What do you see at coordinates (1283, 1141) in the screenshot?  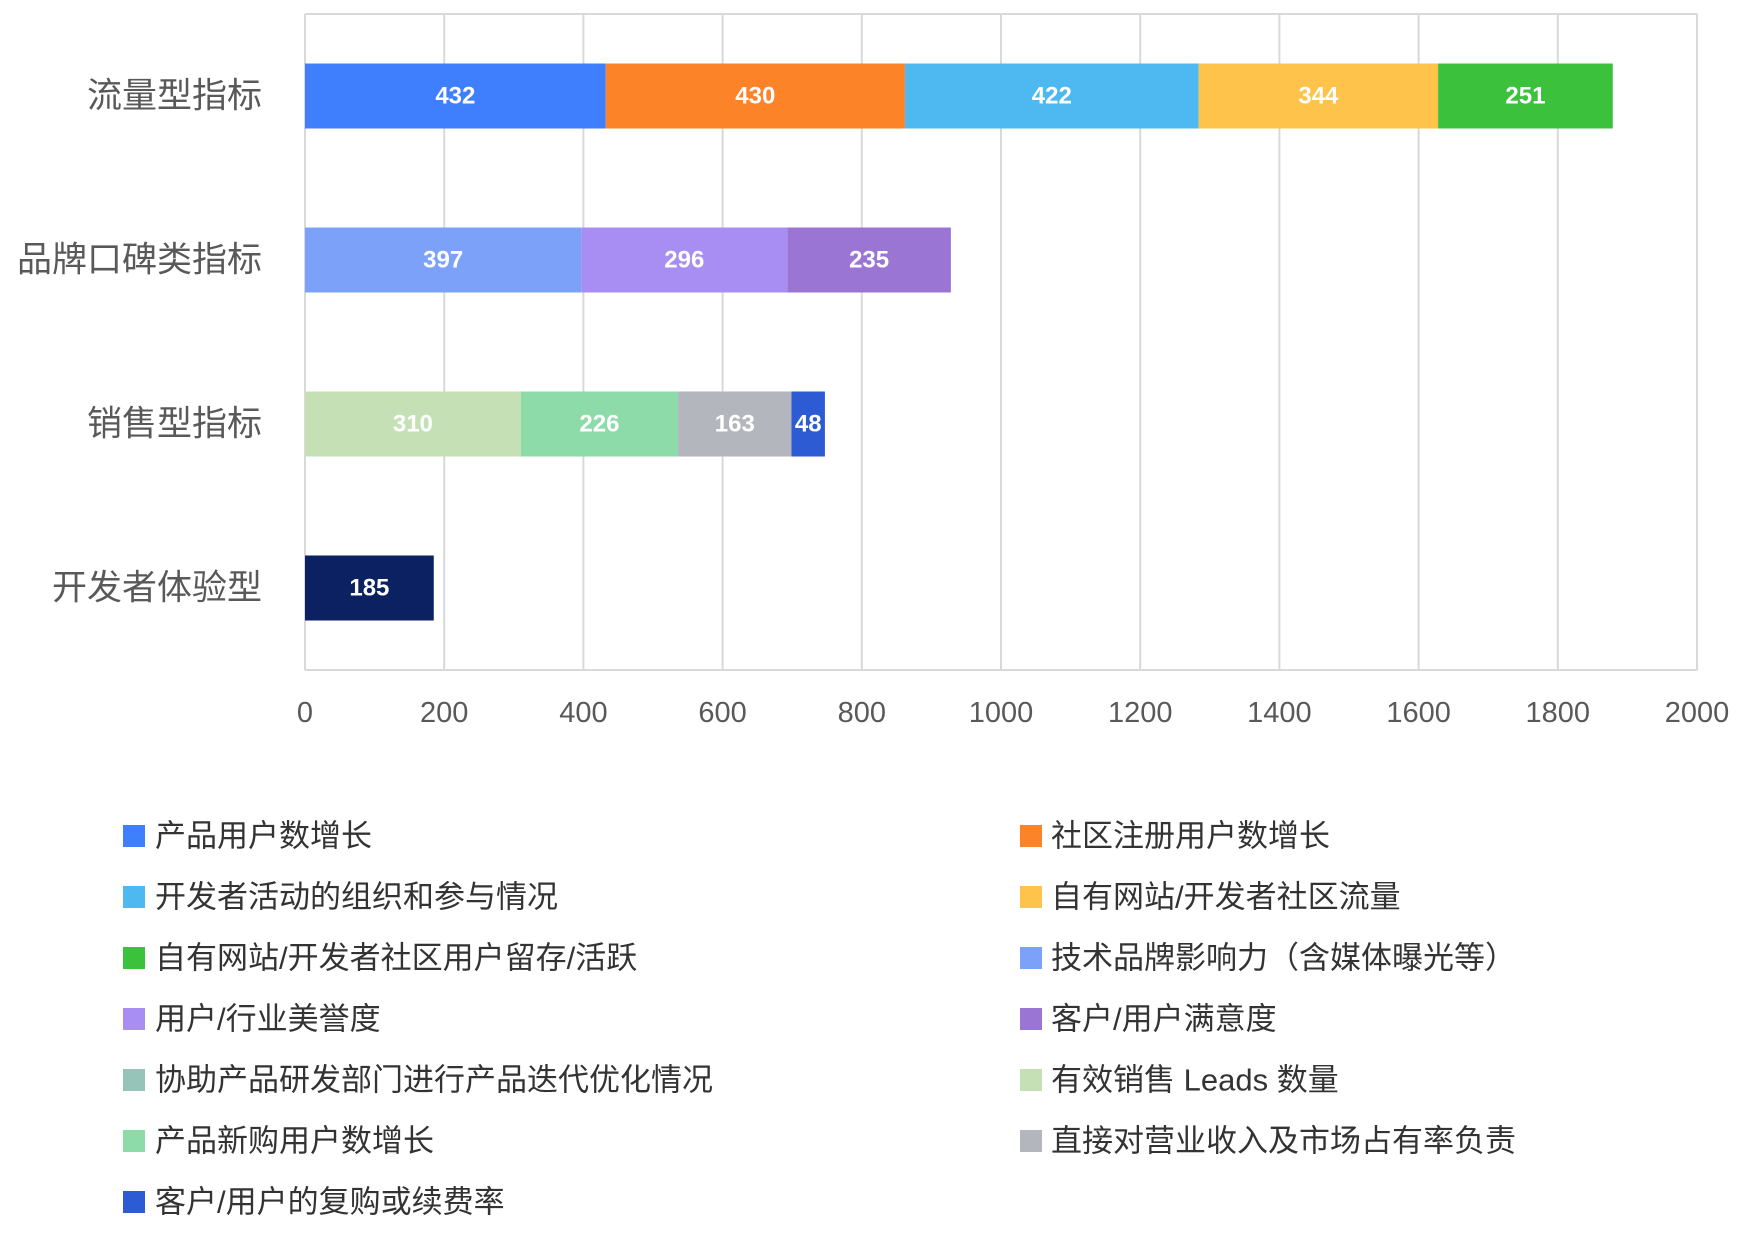 I see `legend-label-11: 直接对营业收入及市场占有率负责` at bounding box center [1283, 1141].